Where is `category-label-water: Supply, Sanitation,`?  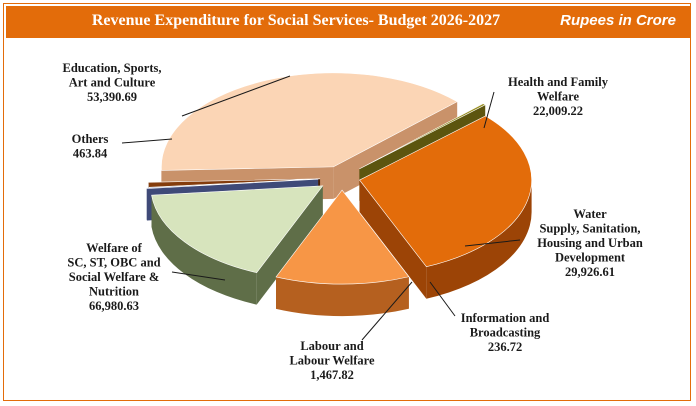
category-label-water: Supply, Sanitation, is located at coordinates (589, 229).